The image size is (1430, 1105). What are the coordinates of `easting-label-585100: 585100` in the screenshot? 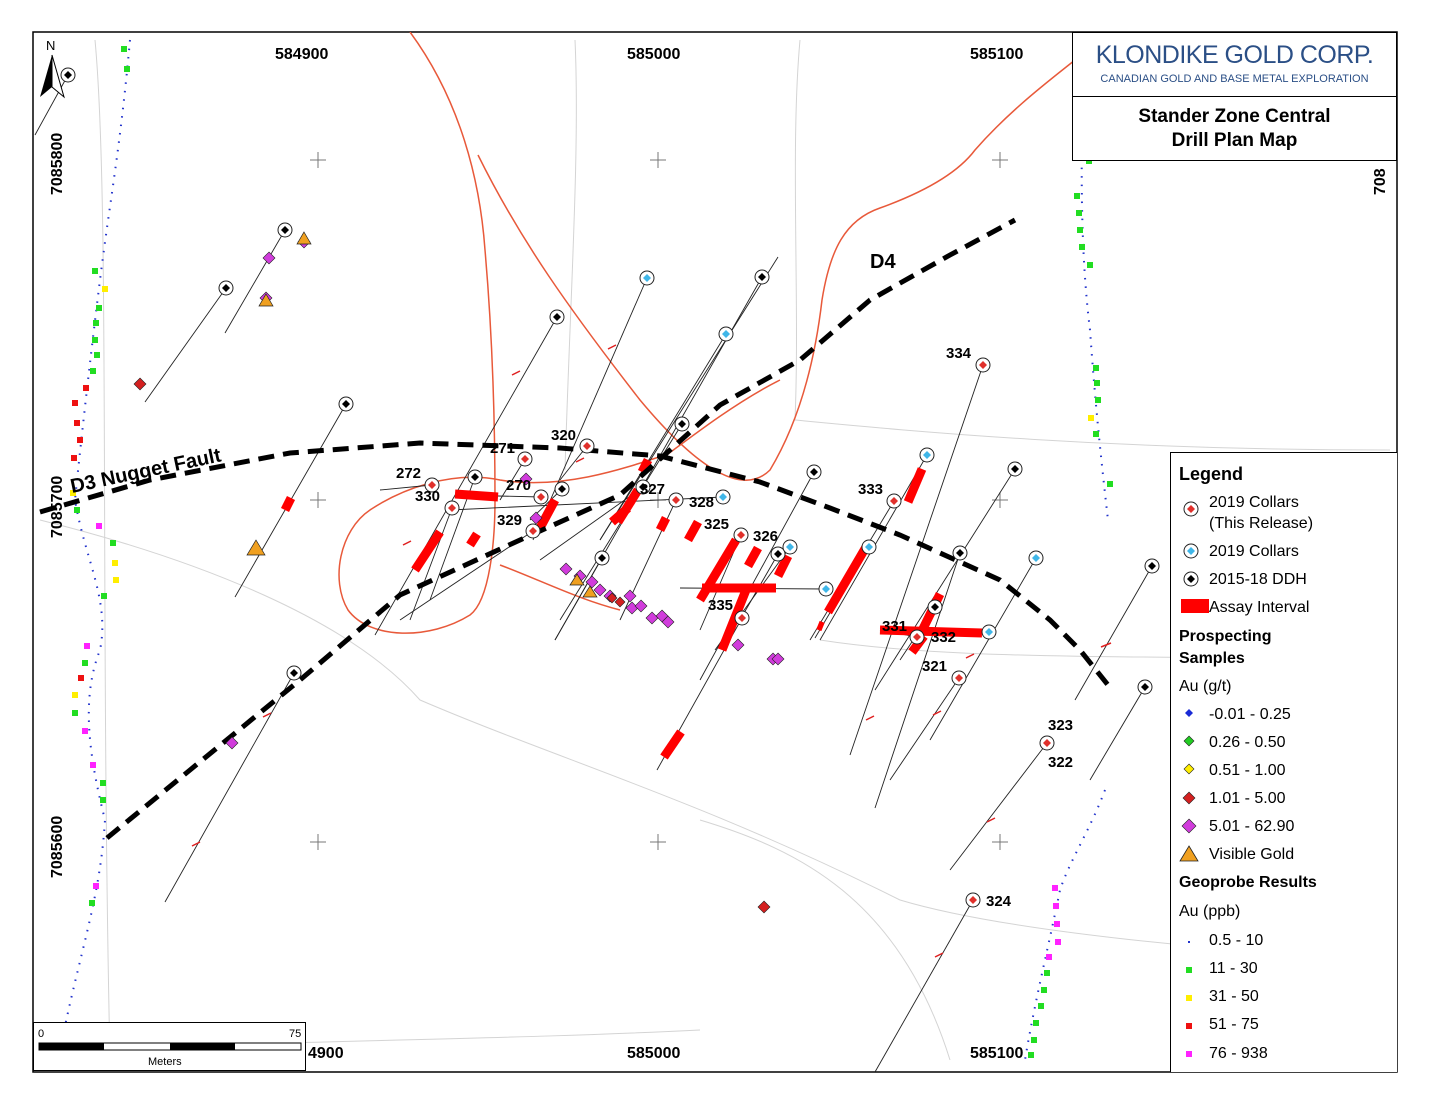 It's located at (996, 54).